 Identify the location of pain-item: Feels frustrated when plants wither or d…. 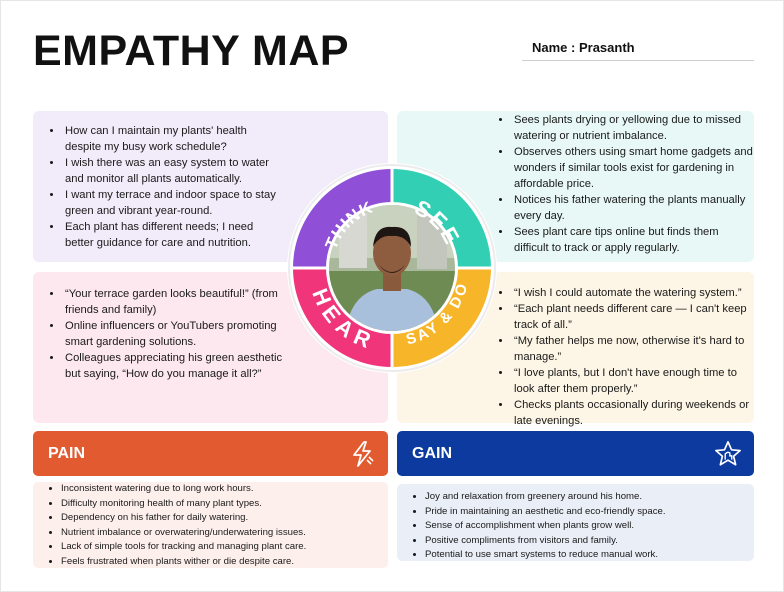
(224, 562).